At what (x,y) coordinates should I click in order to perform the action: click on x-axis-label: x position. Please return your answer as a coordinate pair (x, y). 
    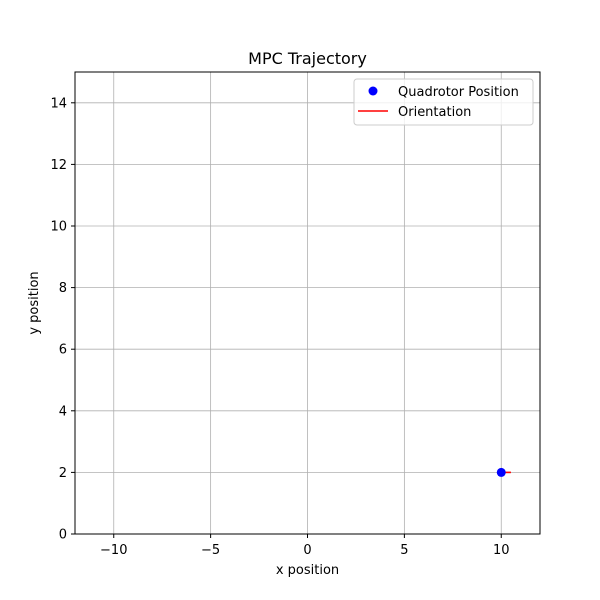
    Looking at the image, I should click on (307, 570).